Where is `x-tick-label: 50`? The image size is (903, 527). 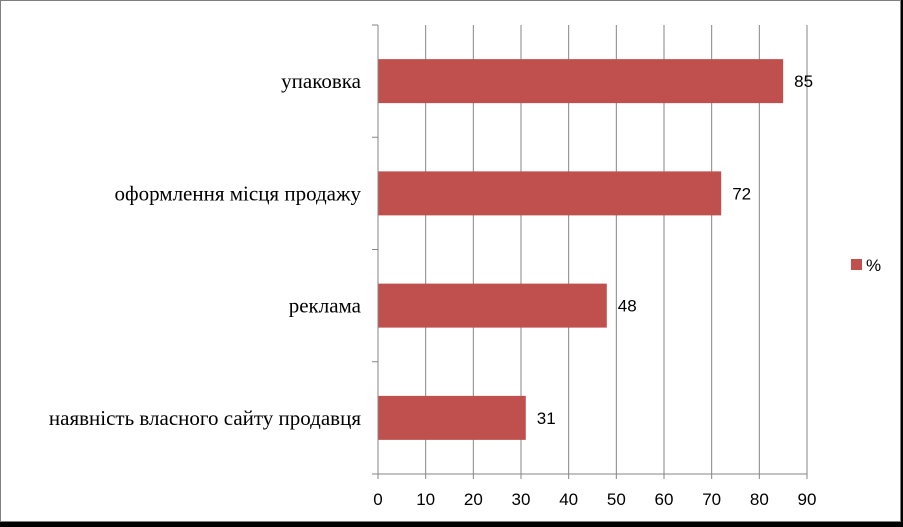 x-tick-label: 50 is located at coordinates (616, 499).